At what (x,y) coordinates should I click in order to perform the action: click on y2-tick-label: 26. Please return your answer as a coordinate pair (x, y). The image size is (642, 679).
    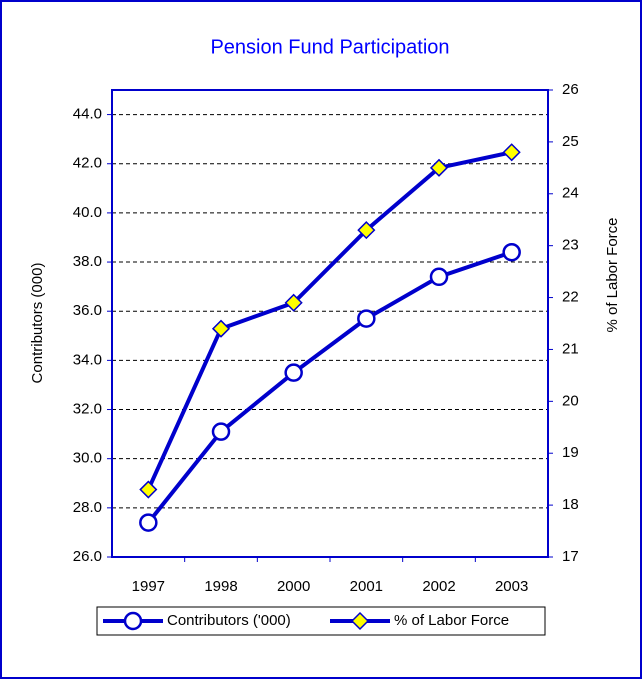
    Looking at the image, I should click on (570, 89).